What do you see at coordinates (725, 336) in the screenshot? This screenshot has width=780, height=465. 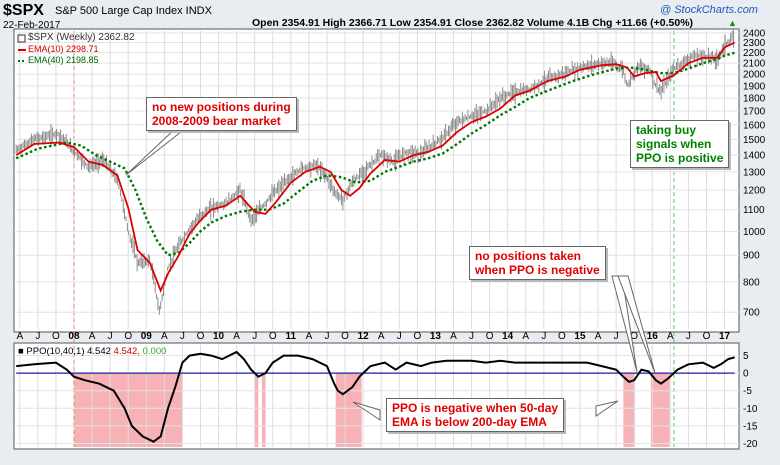 I see `x-tick-label: 17` at bounding box center [725, 336].